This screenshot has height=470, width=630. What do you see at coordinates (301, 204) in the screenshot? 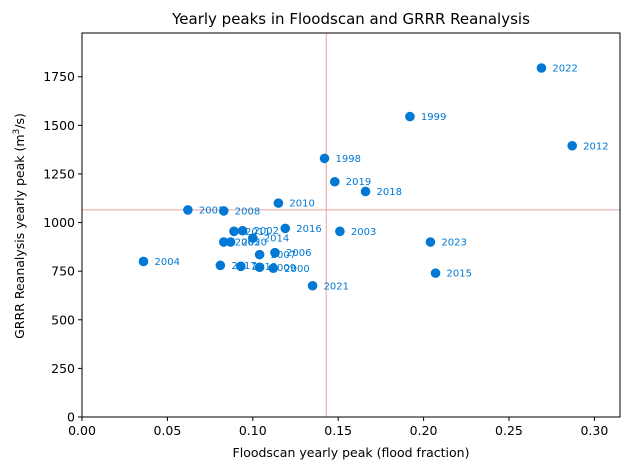
I see `point-label: 2010` at bounding box center [301, 204].